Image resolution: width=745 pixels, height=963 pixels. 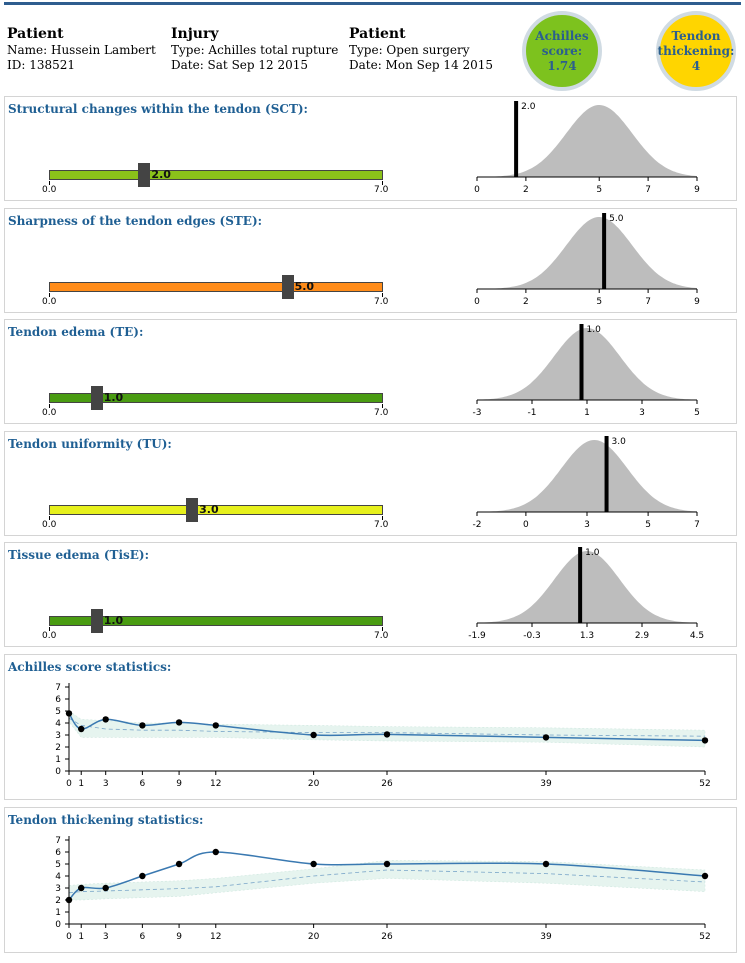 What do you see at coordinates (697, 190) in the screenshot?
I see `distribution-tick-label: 9` at bounding box center [697, 190].